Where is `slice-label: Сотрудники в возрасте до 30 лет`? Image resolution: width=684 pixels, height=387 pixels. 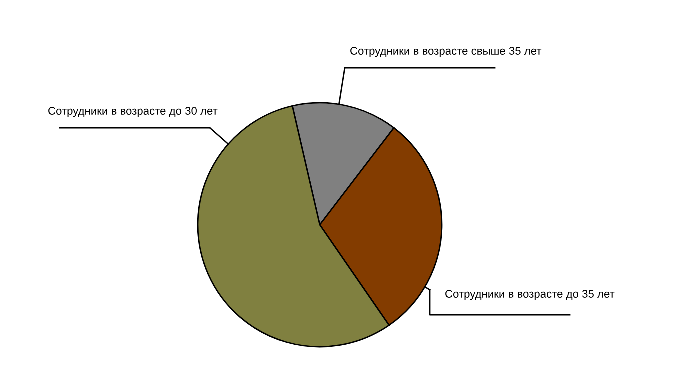 slice-label: Сотрудники в возрасте до 30 лет is located at coordinates (133, 112).